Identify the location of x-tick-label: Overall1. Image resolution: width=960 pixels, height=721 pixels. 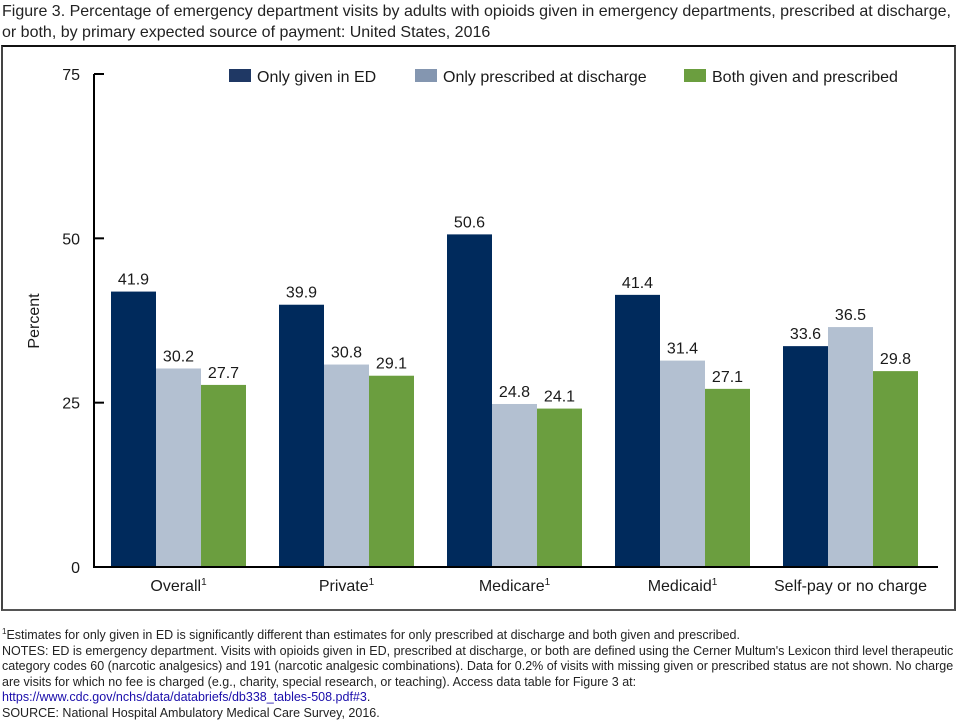
(178, 586).